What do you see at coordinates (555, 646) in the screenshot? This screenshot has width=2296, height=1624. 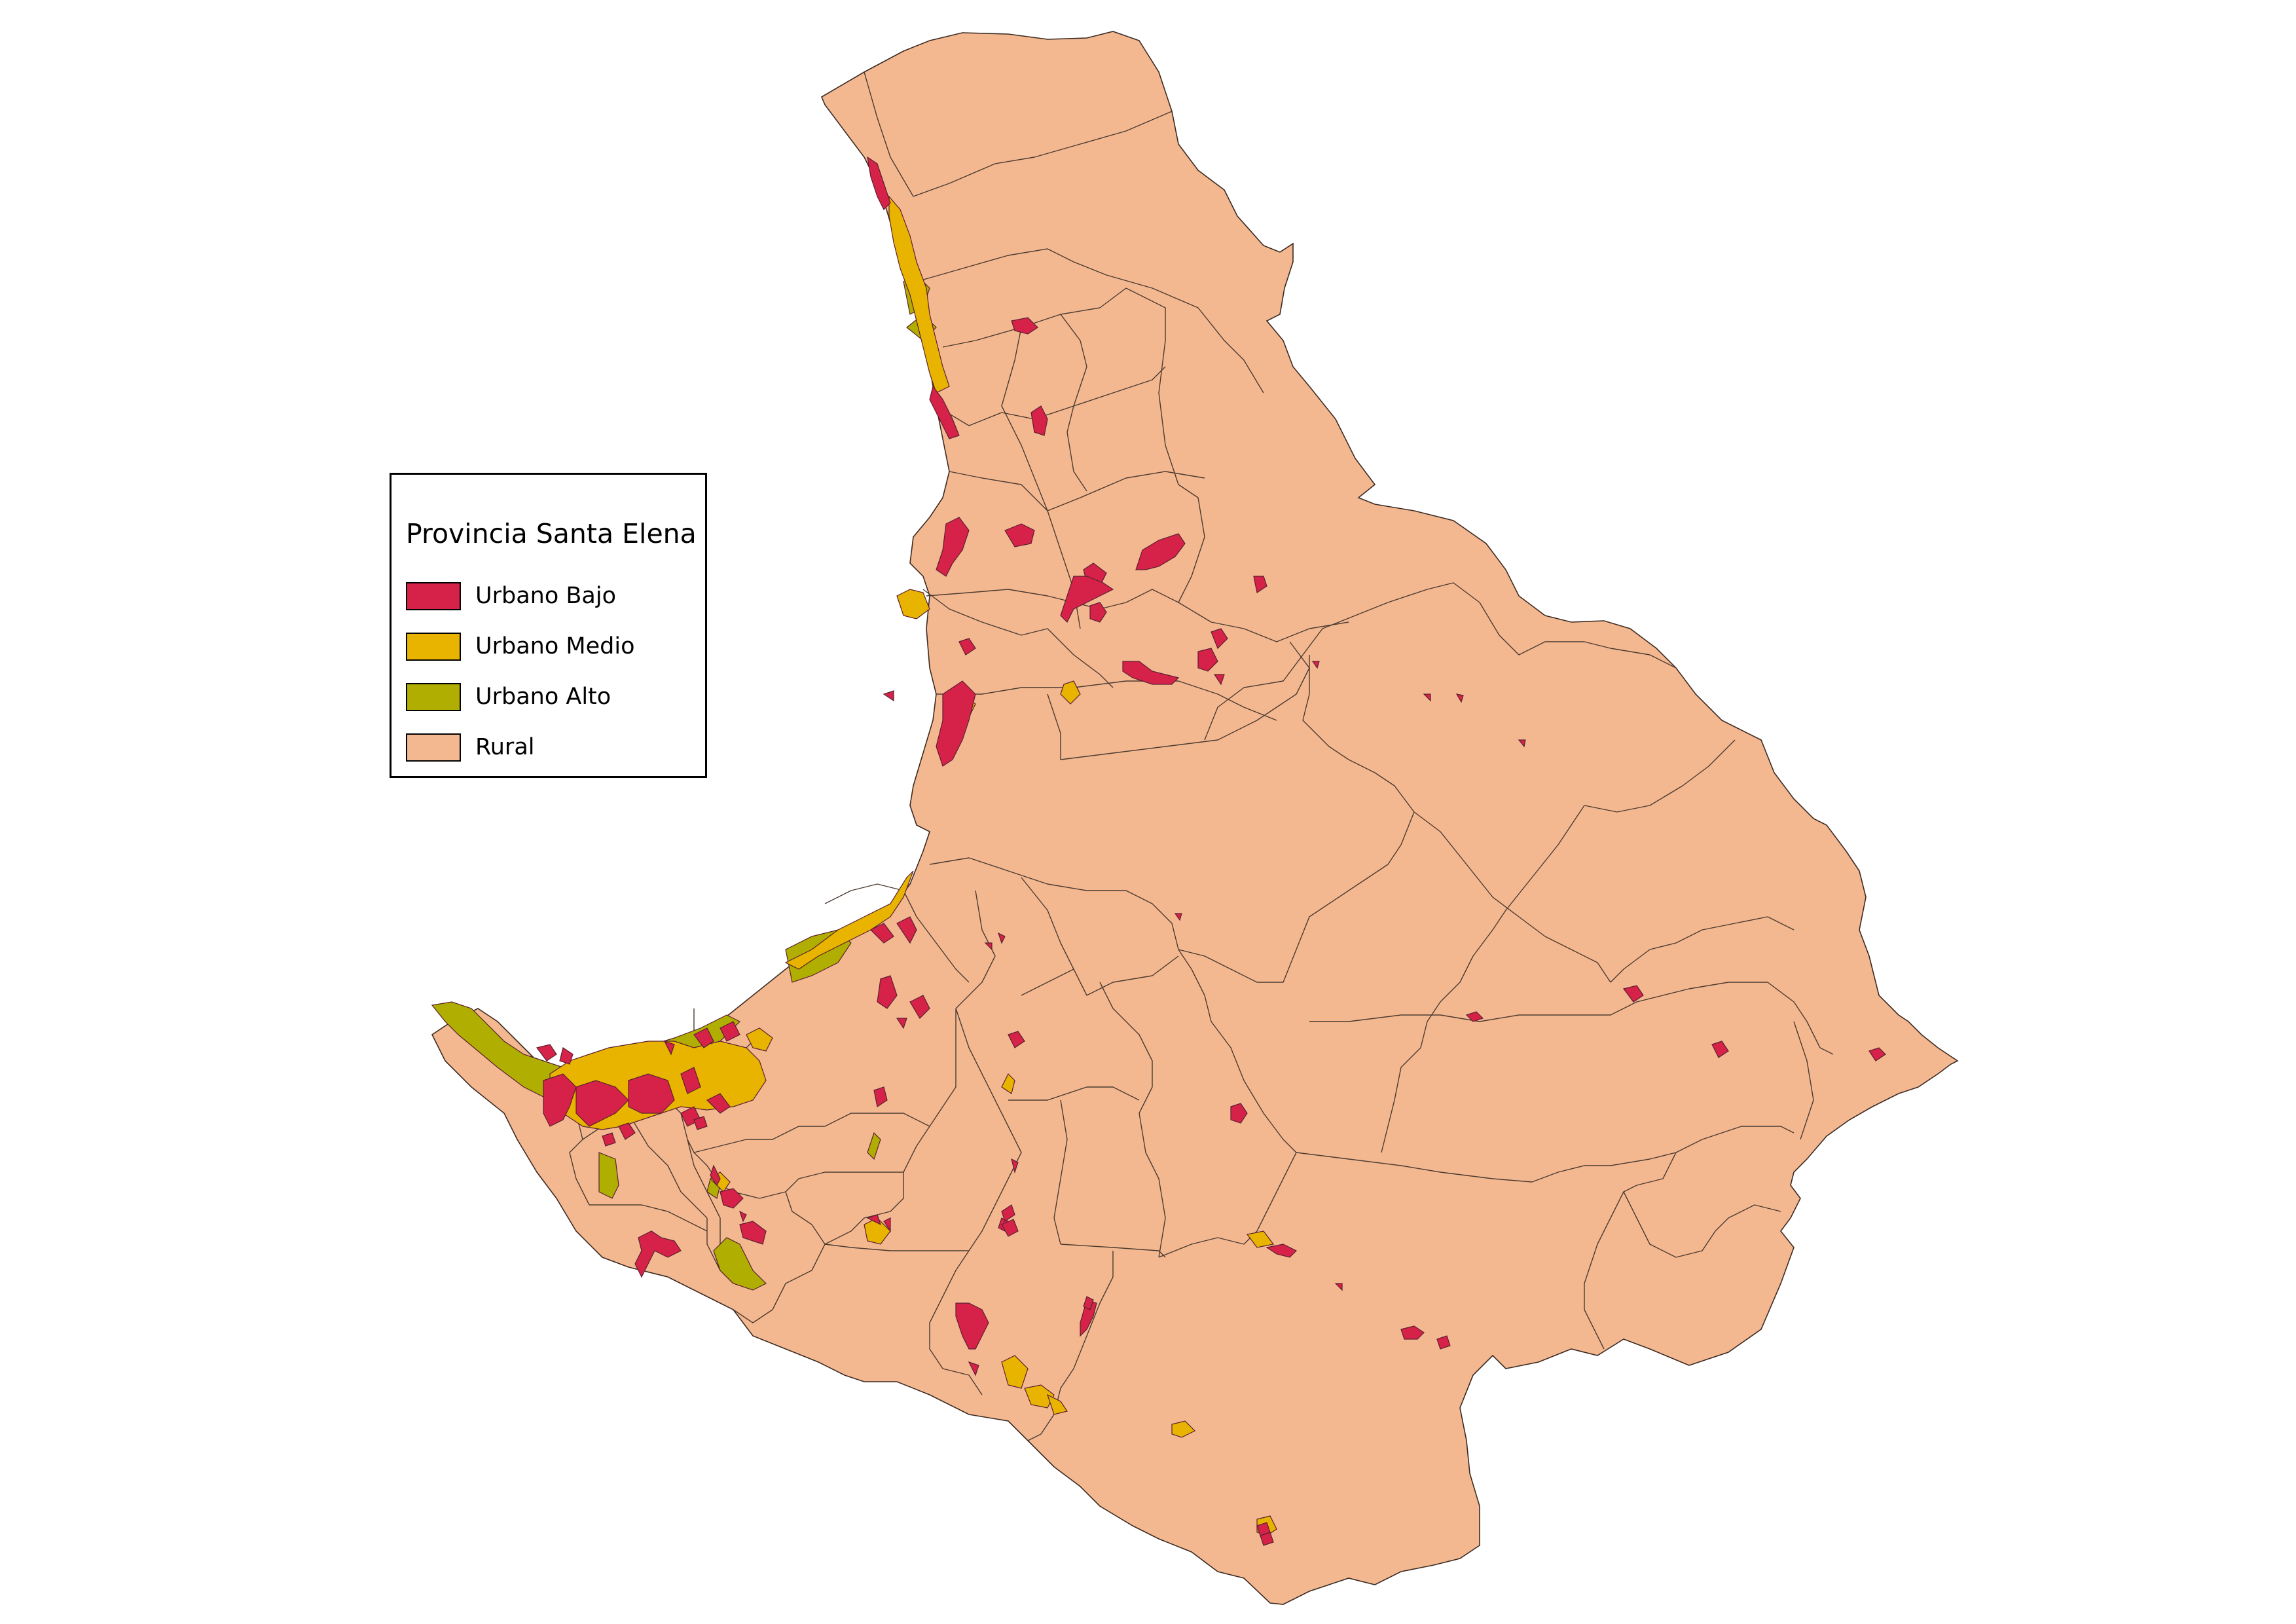 I see `legend-label-urbano-medio: Urbano Medio` at bounding box center [555, 646].